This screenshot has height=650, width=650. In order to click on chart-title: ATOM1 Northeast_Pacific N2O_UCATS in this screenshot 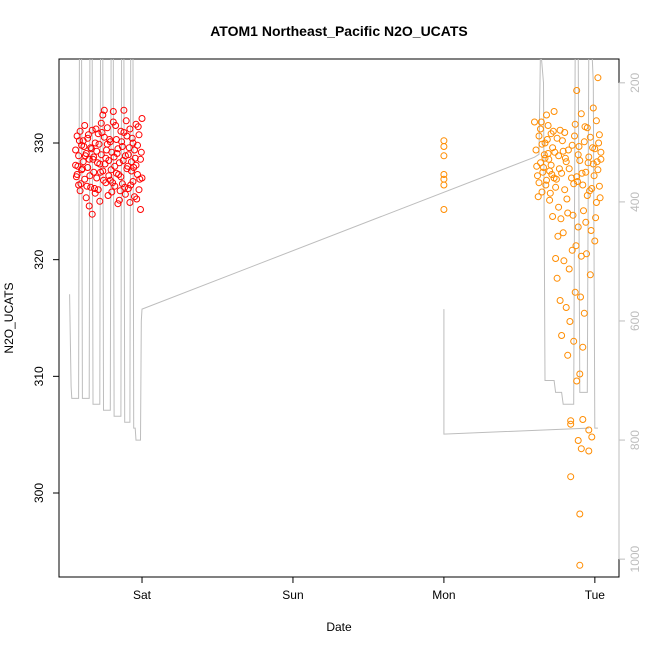, I will do `click(339, 31)`.